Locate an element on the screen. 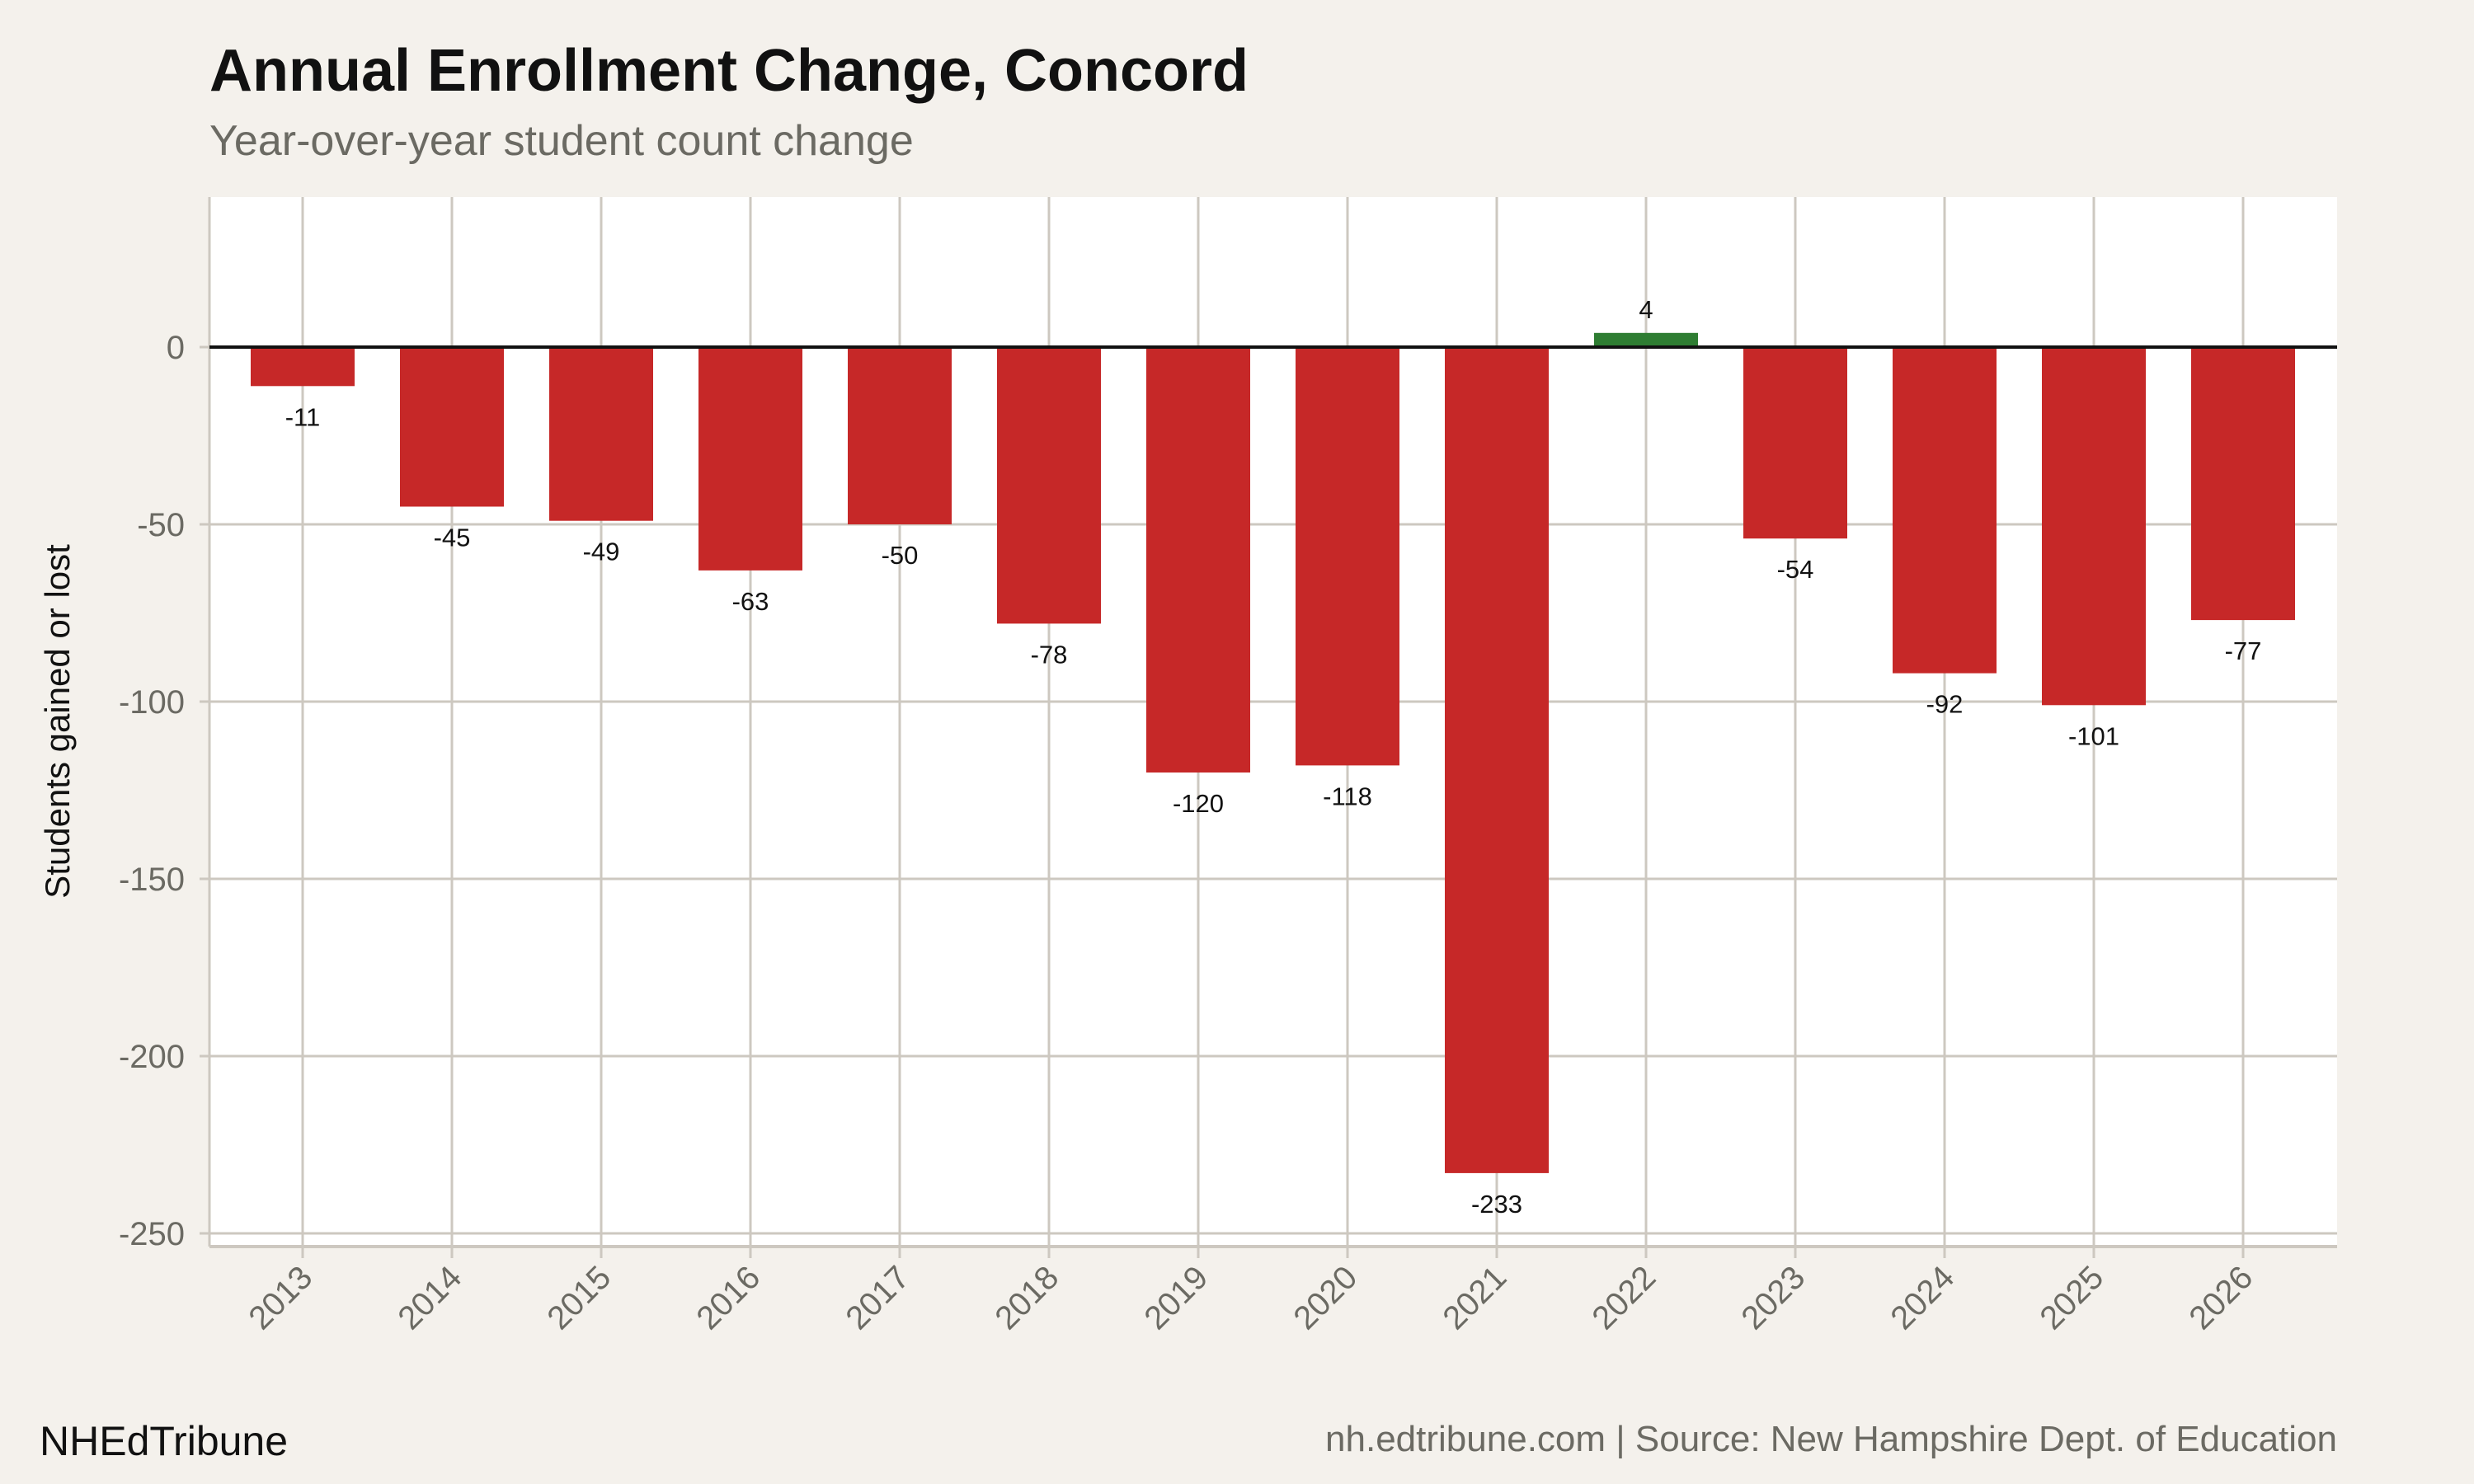 Image resolution: width=2474 pixels, height=1484 pixels. y-tick-label: 0 is located at coordinates (176, 348).